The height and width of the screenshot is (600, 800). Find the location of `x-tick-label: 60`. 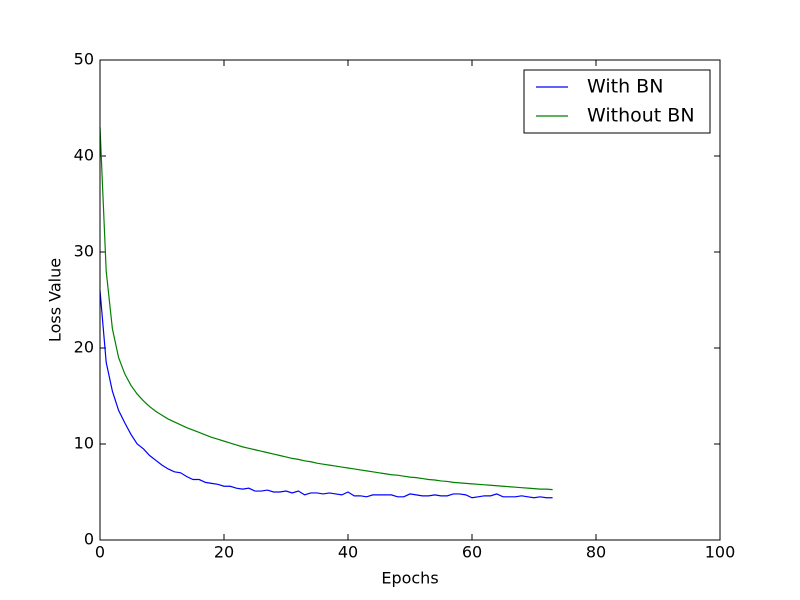

x-tick-label: 60 is located at coordinates (472, 552).